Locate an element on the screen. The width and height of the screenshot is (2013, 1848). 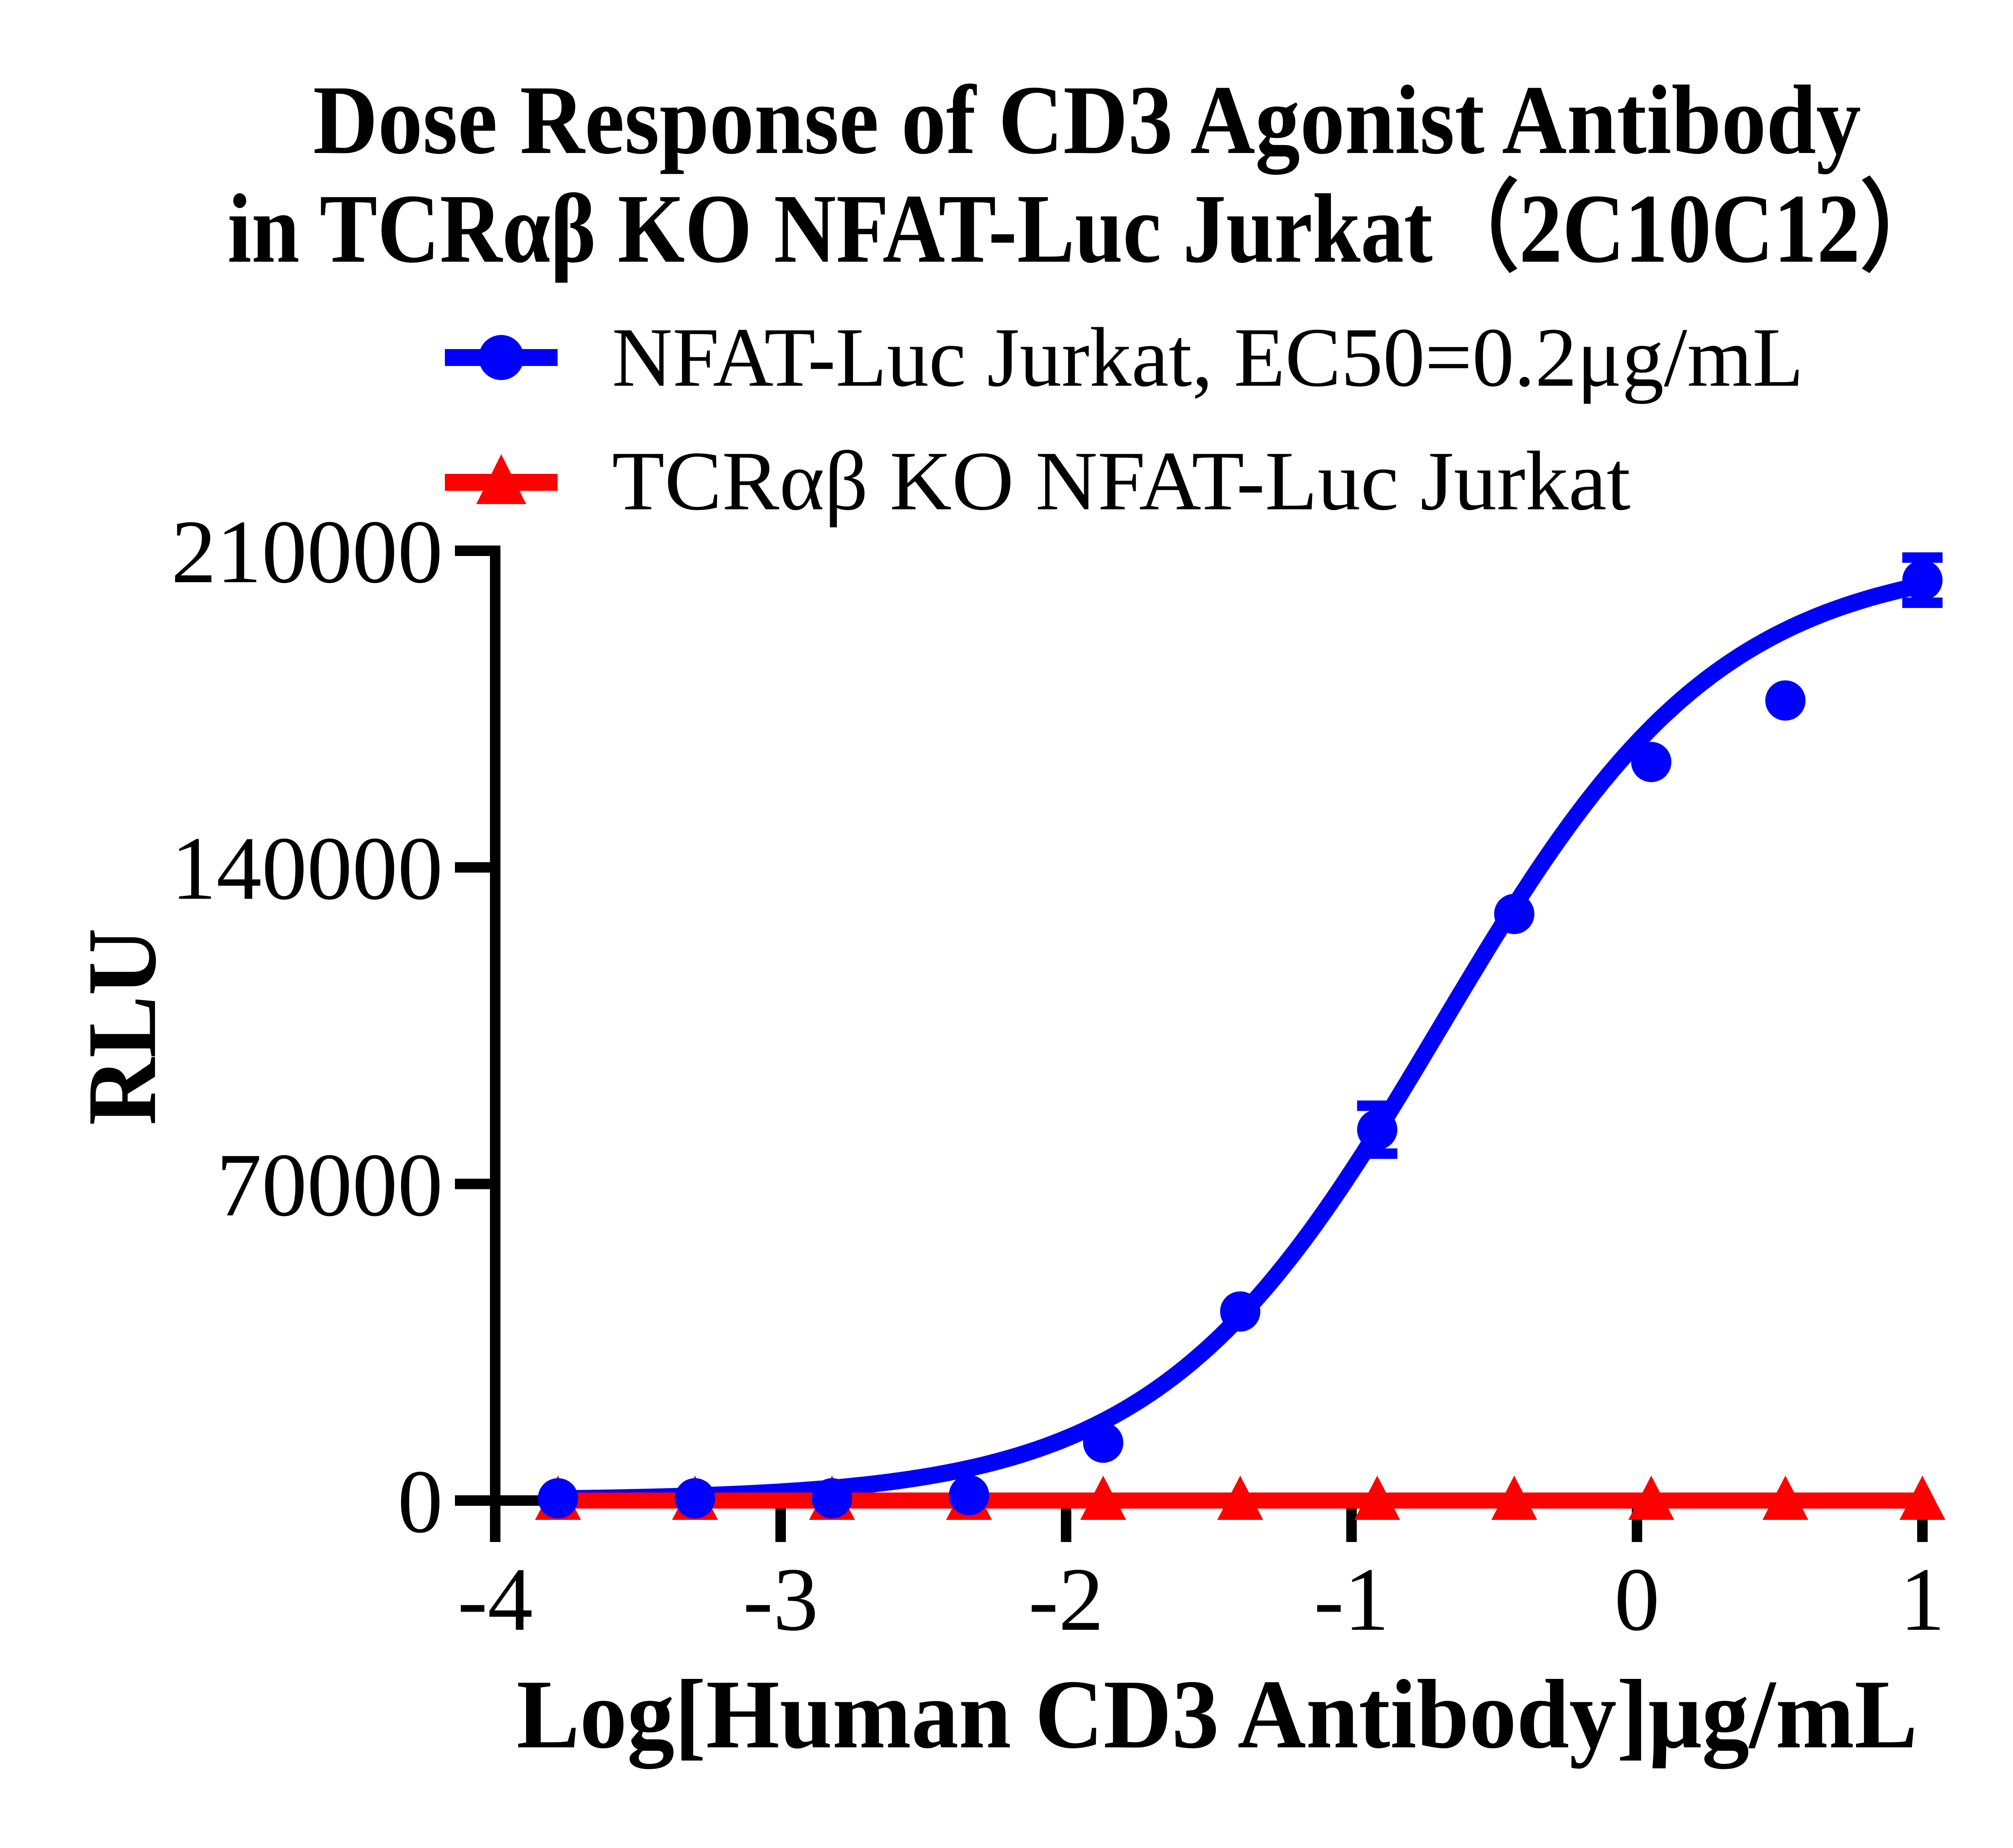
y-tick-label: 70000 is located at coordinates (330, 1185).